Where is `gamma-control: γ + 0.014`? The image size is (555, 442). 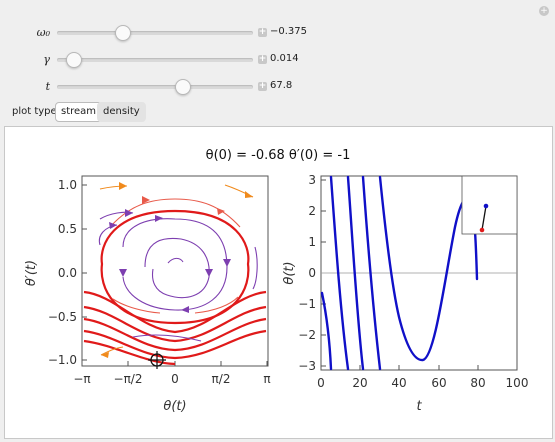 gamma-control: γ + 0.014 is located at coordinates (277, 60).